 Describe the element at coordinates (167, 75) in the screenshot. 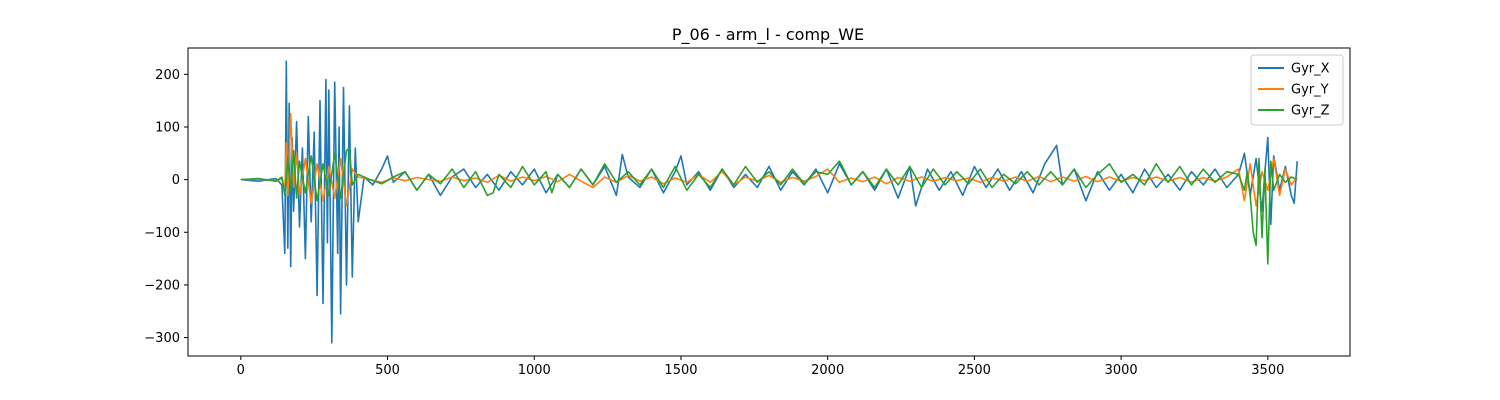

I see `y-tick-label: 200` at that location.